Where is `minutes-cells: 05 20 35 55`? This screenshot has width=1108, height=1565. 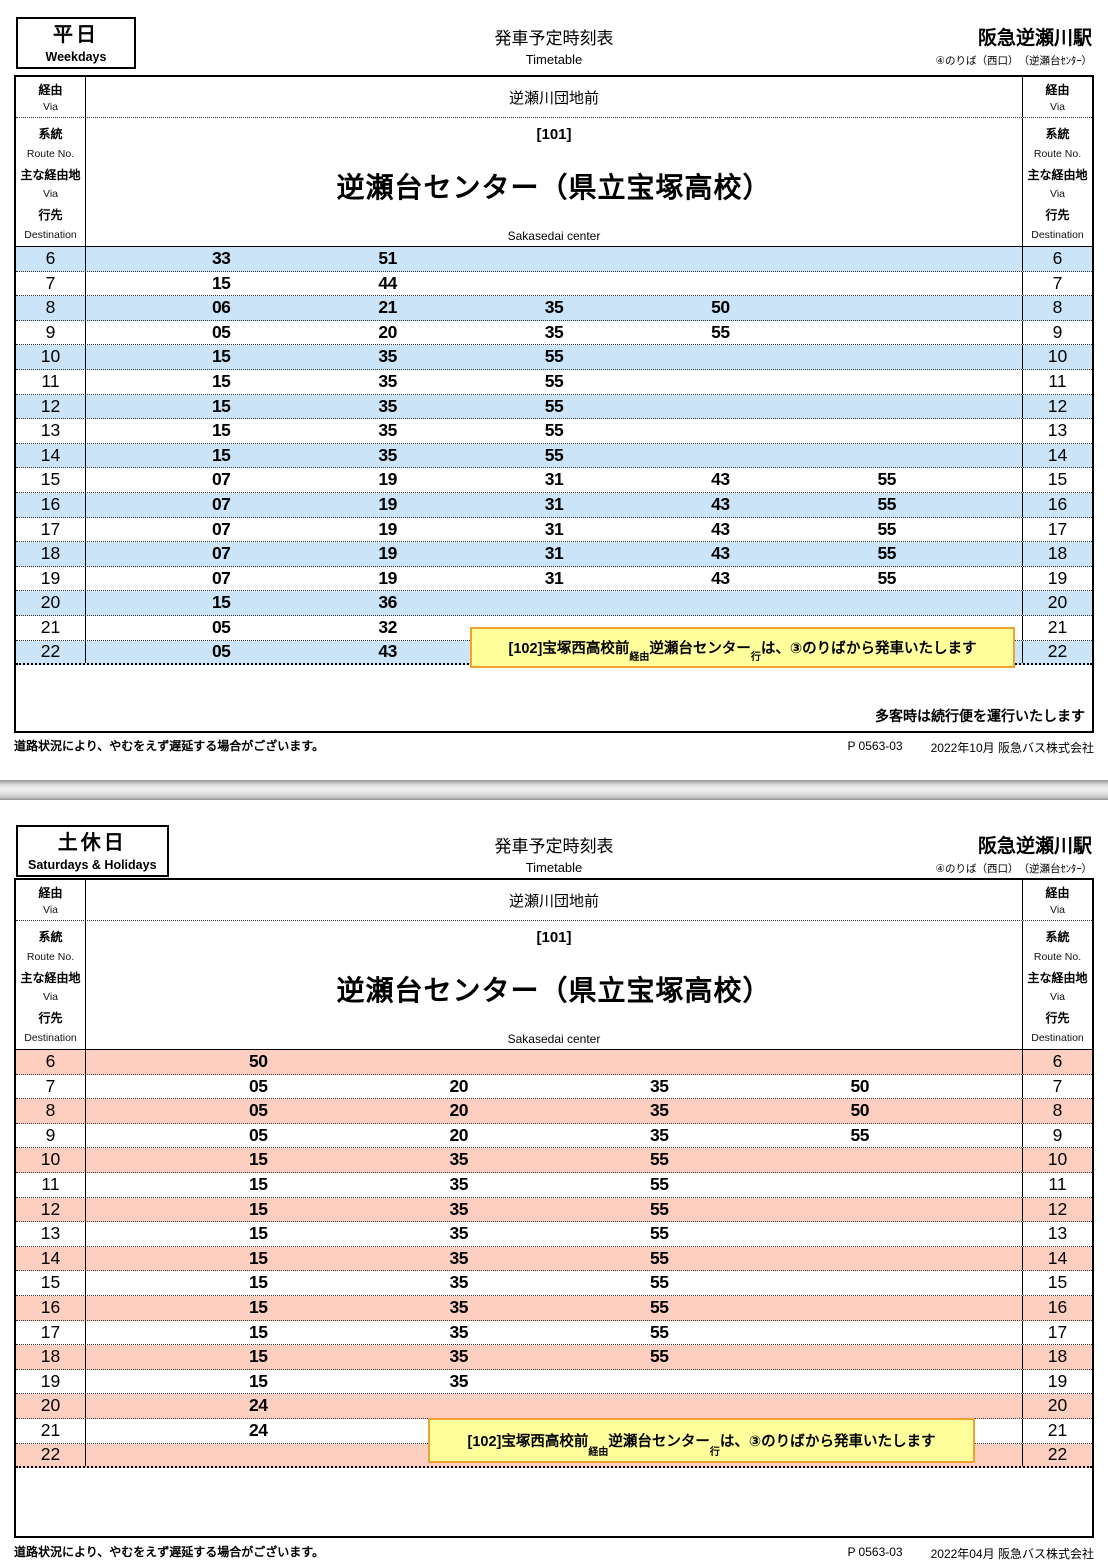
minutes-cells: 05 20 35 55 is located at coordinates (554, 1136).